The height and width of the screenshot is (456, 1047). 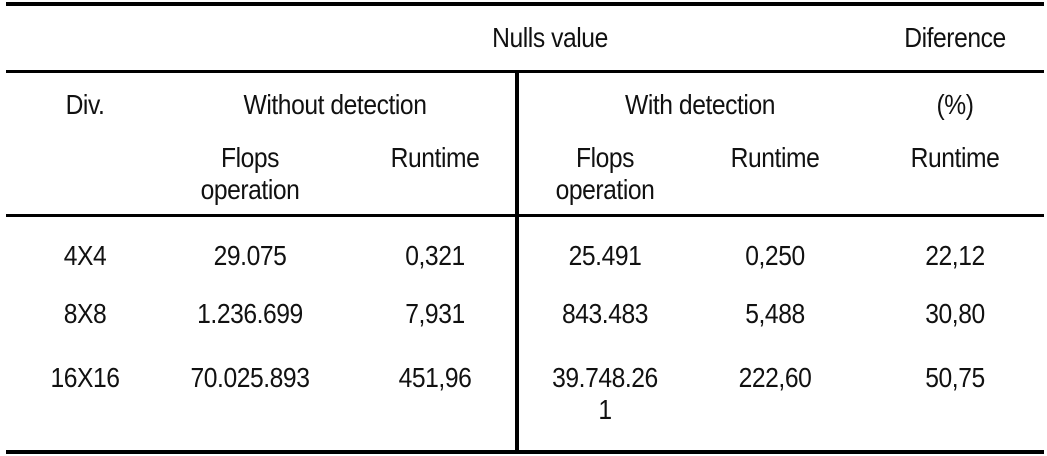 I want to click on subheader-runtime-with: Runtime, so click(x=775, y=157).